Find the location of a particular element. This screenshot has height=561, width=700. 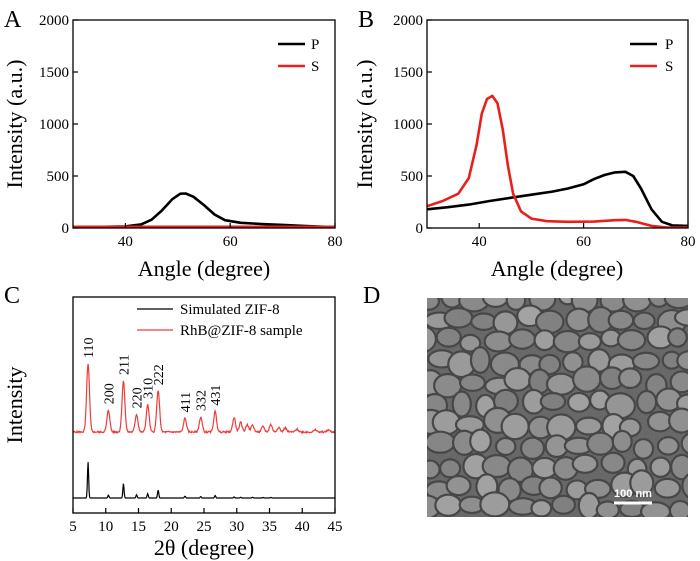

x-tick-label: 30 is located at coordinates (236, 527).